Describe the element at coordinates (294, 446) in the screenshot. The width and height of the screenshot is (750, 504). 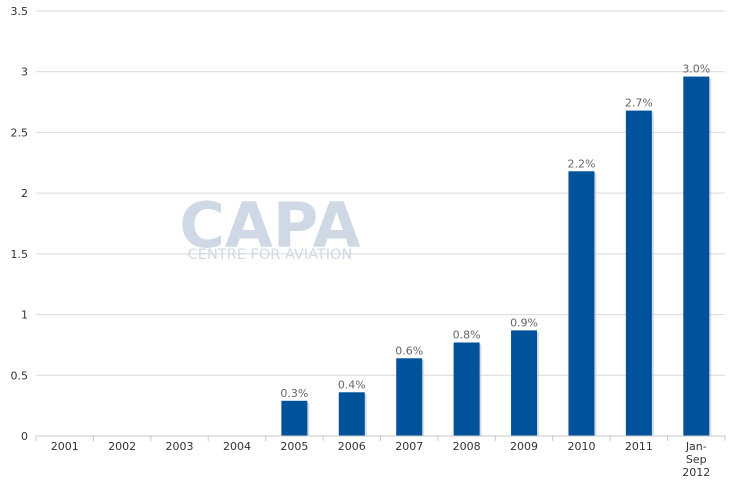
I see `x-tick-label: 2005` at that location.